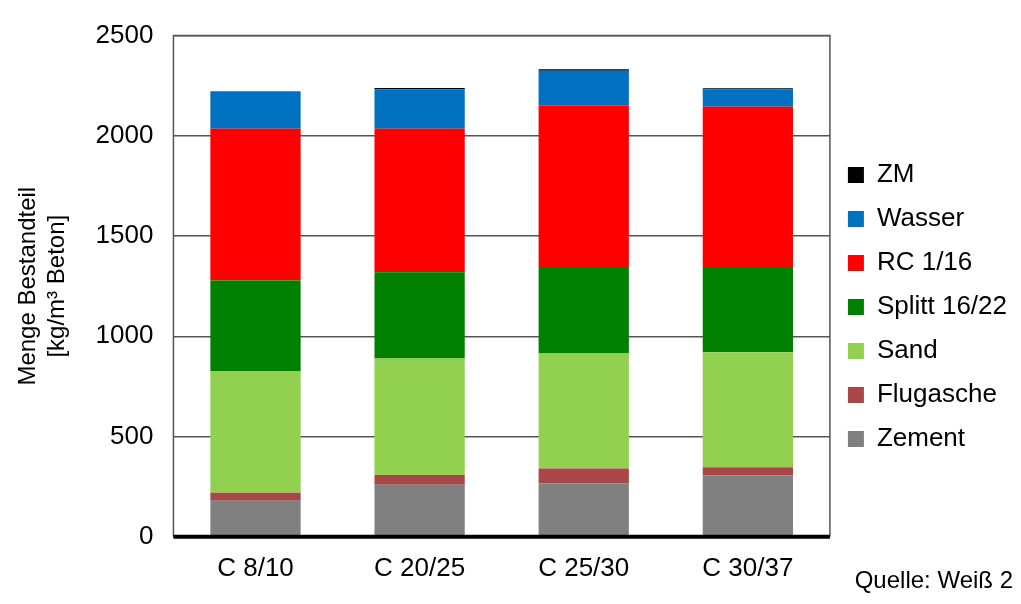  Describe the element at coordinates (255, 566) in the screenshot. I see `x-tick-label: C 8/10` at that location.